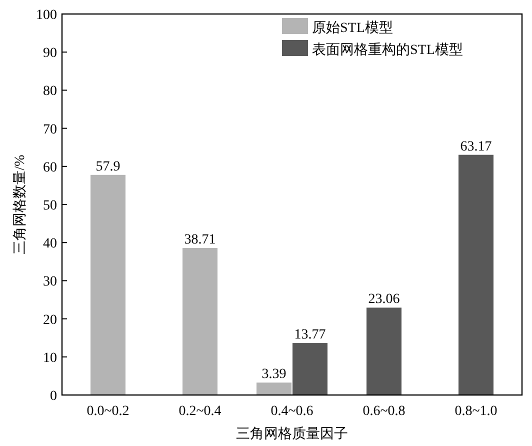 The image size is (532, 446). I want to click on legend-label: 原始STL模型, so click(352, 28).